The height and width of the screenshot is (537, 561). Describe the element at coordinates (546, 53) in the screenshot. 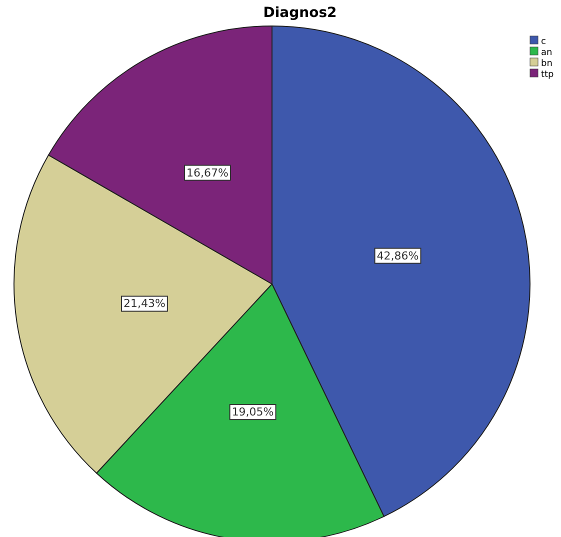

I see `legend-label: an` at that location.